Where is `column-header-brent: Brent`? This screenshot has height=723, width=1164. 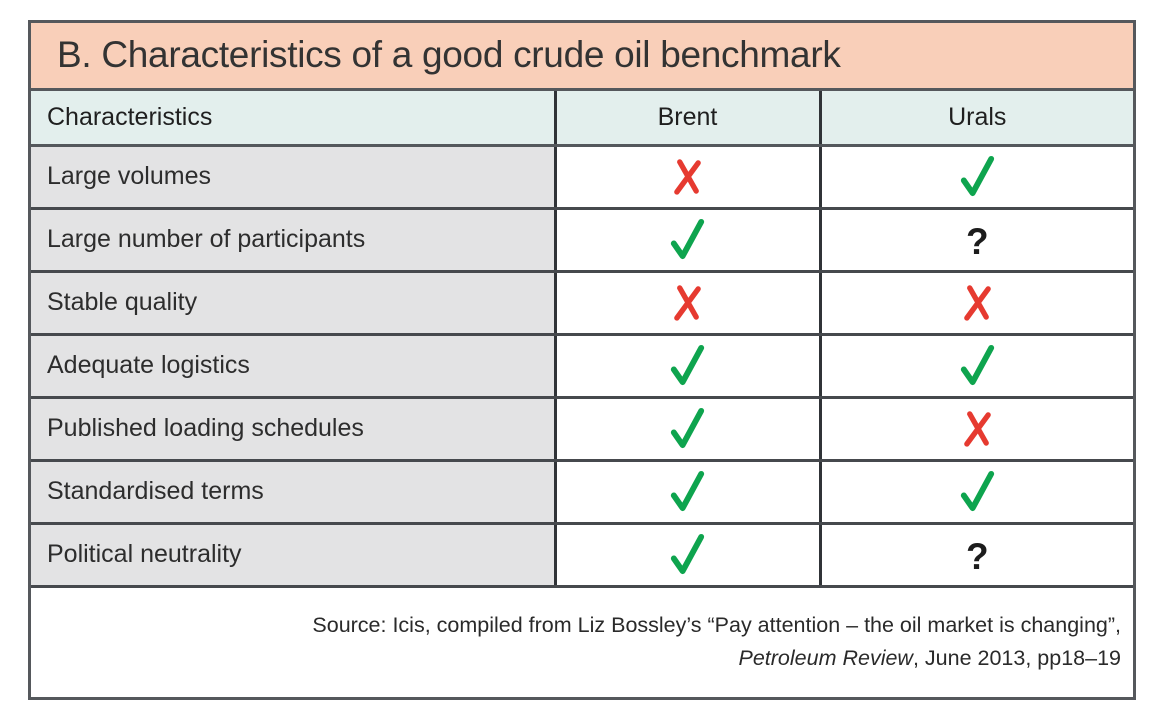
column-header-brent: Brent is located at coordinates (686, 119).